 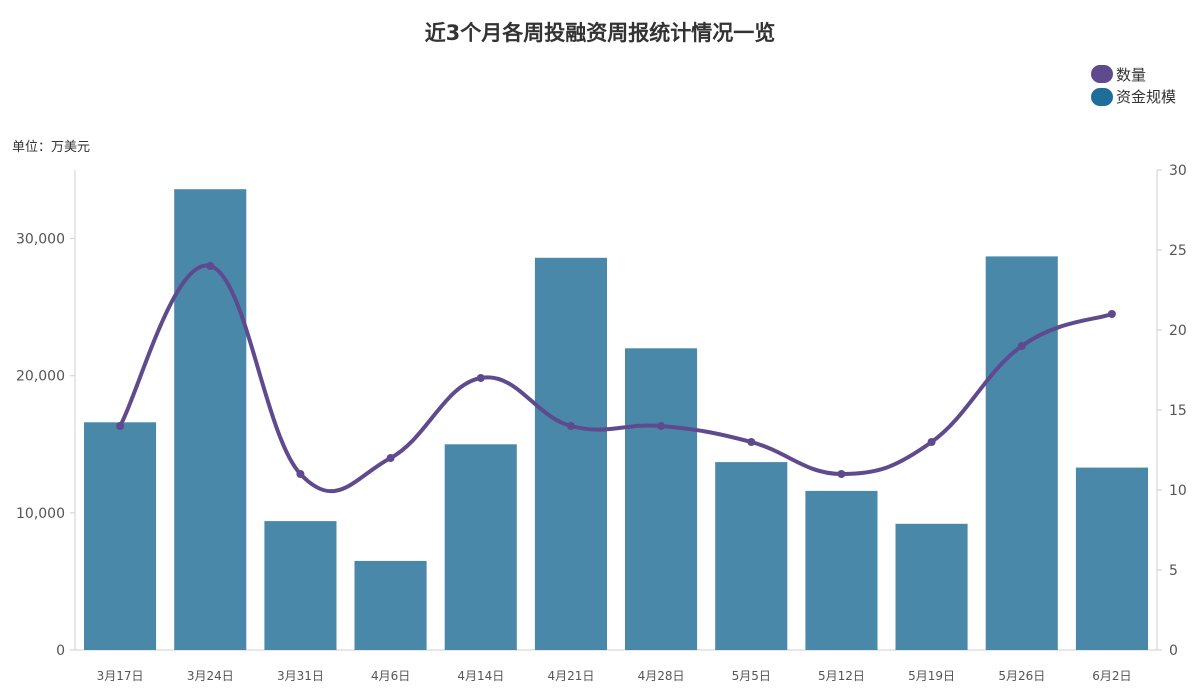 I want to click on category-label: 5月19日, so click(x=931, y=676).